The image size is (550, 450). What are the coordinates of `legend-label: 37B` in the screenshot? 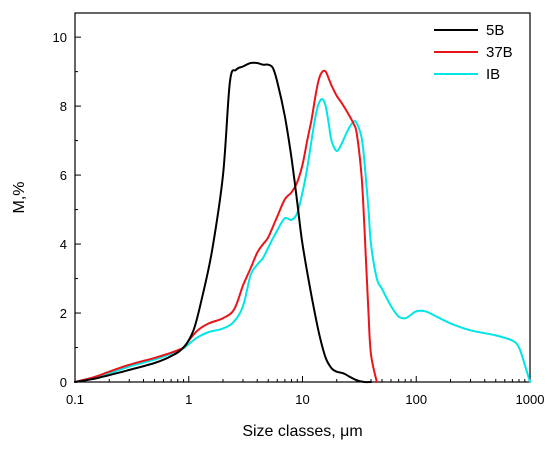 It's located at (499, 52).